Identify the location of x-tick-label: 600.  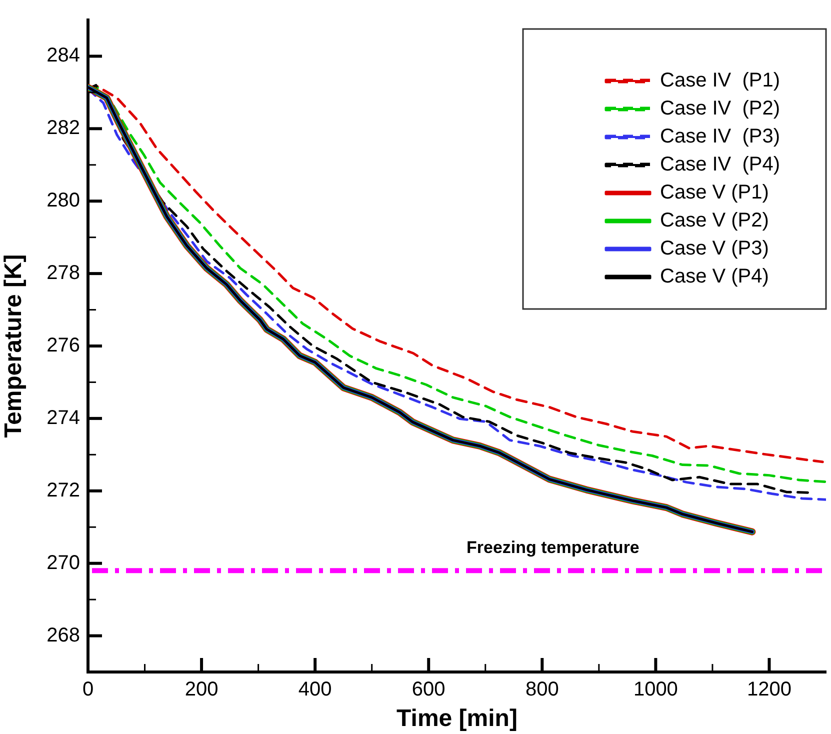
(429, 689).